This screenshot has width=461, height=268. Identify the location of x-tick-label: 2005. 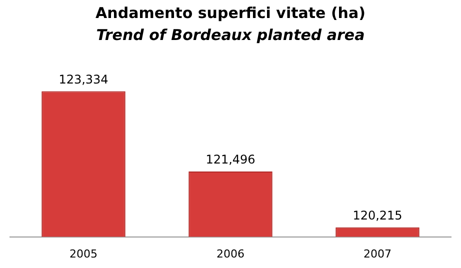
(84, 253).